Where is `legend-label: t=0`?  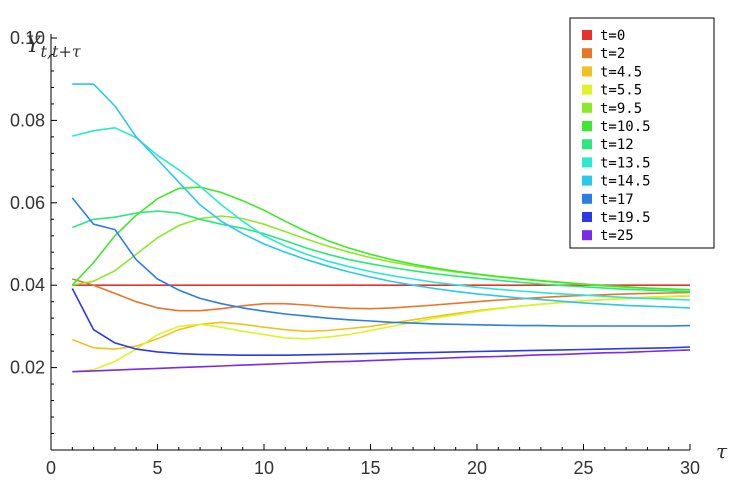
legend-label: t=0 is located at coordinates (612, 36).